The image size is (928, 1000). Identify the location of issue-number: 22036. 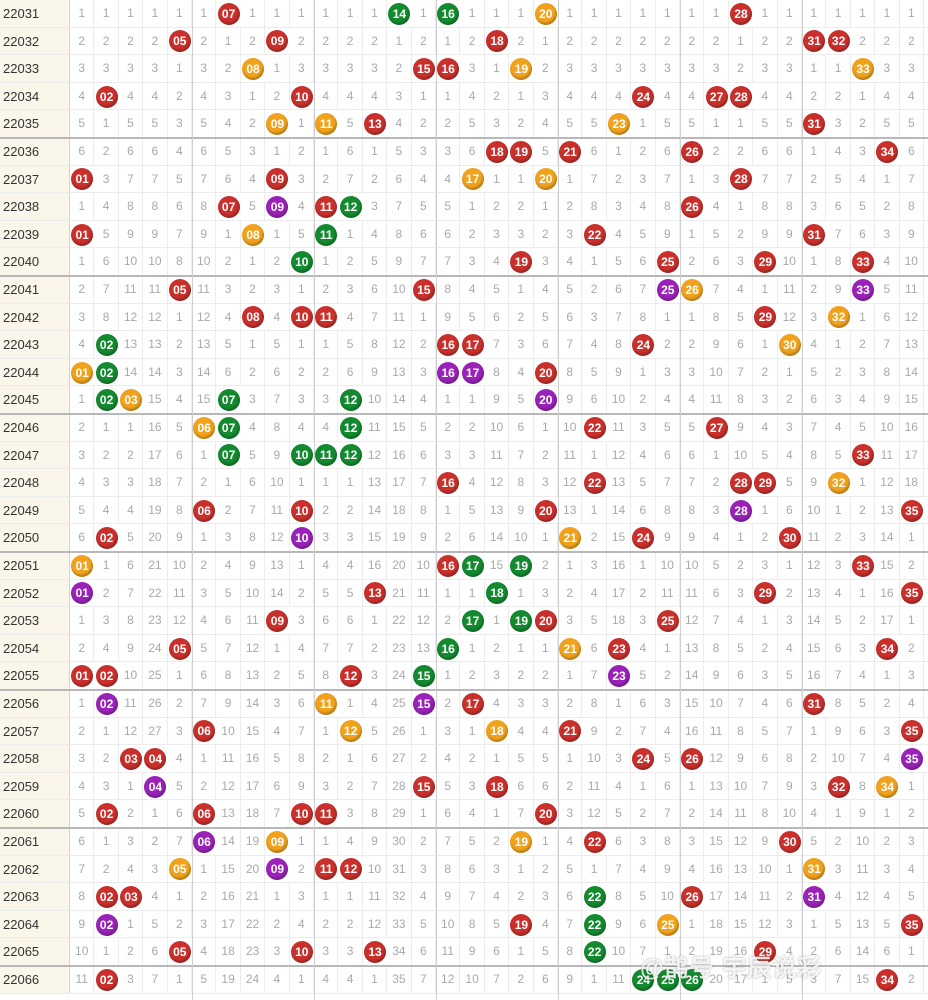
(35, 151).